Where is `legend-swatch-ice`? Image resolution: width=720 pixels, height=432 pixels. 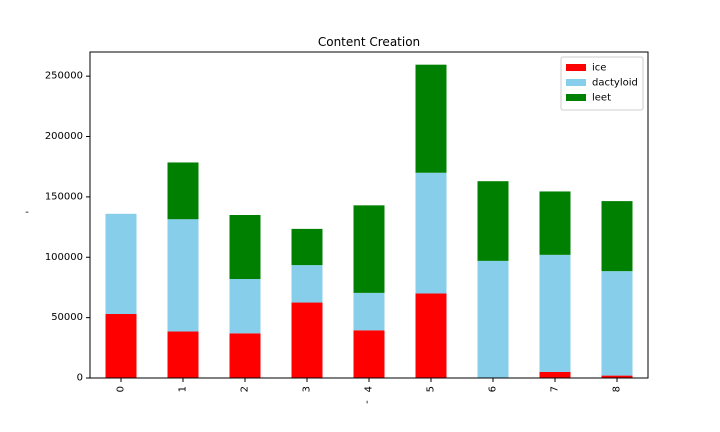 legend-swatch-ice is located at coordinates (576, 67).